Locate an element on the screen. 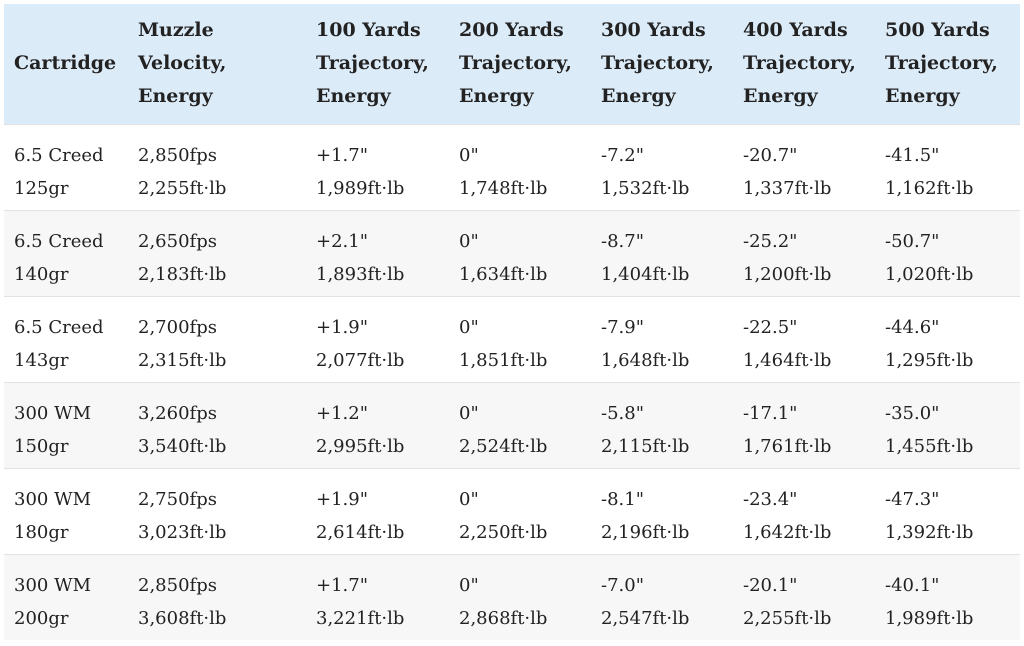  muzzle-cell: 2,850fps 2,255ft·lb is located at coordinates (182, 171).